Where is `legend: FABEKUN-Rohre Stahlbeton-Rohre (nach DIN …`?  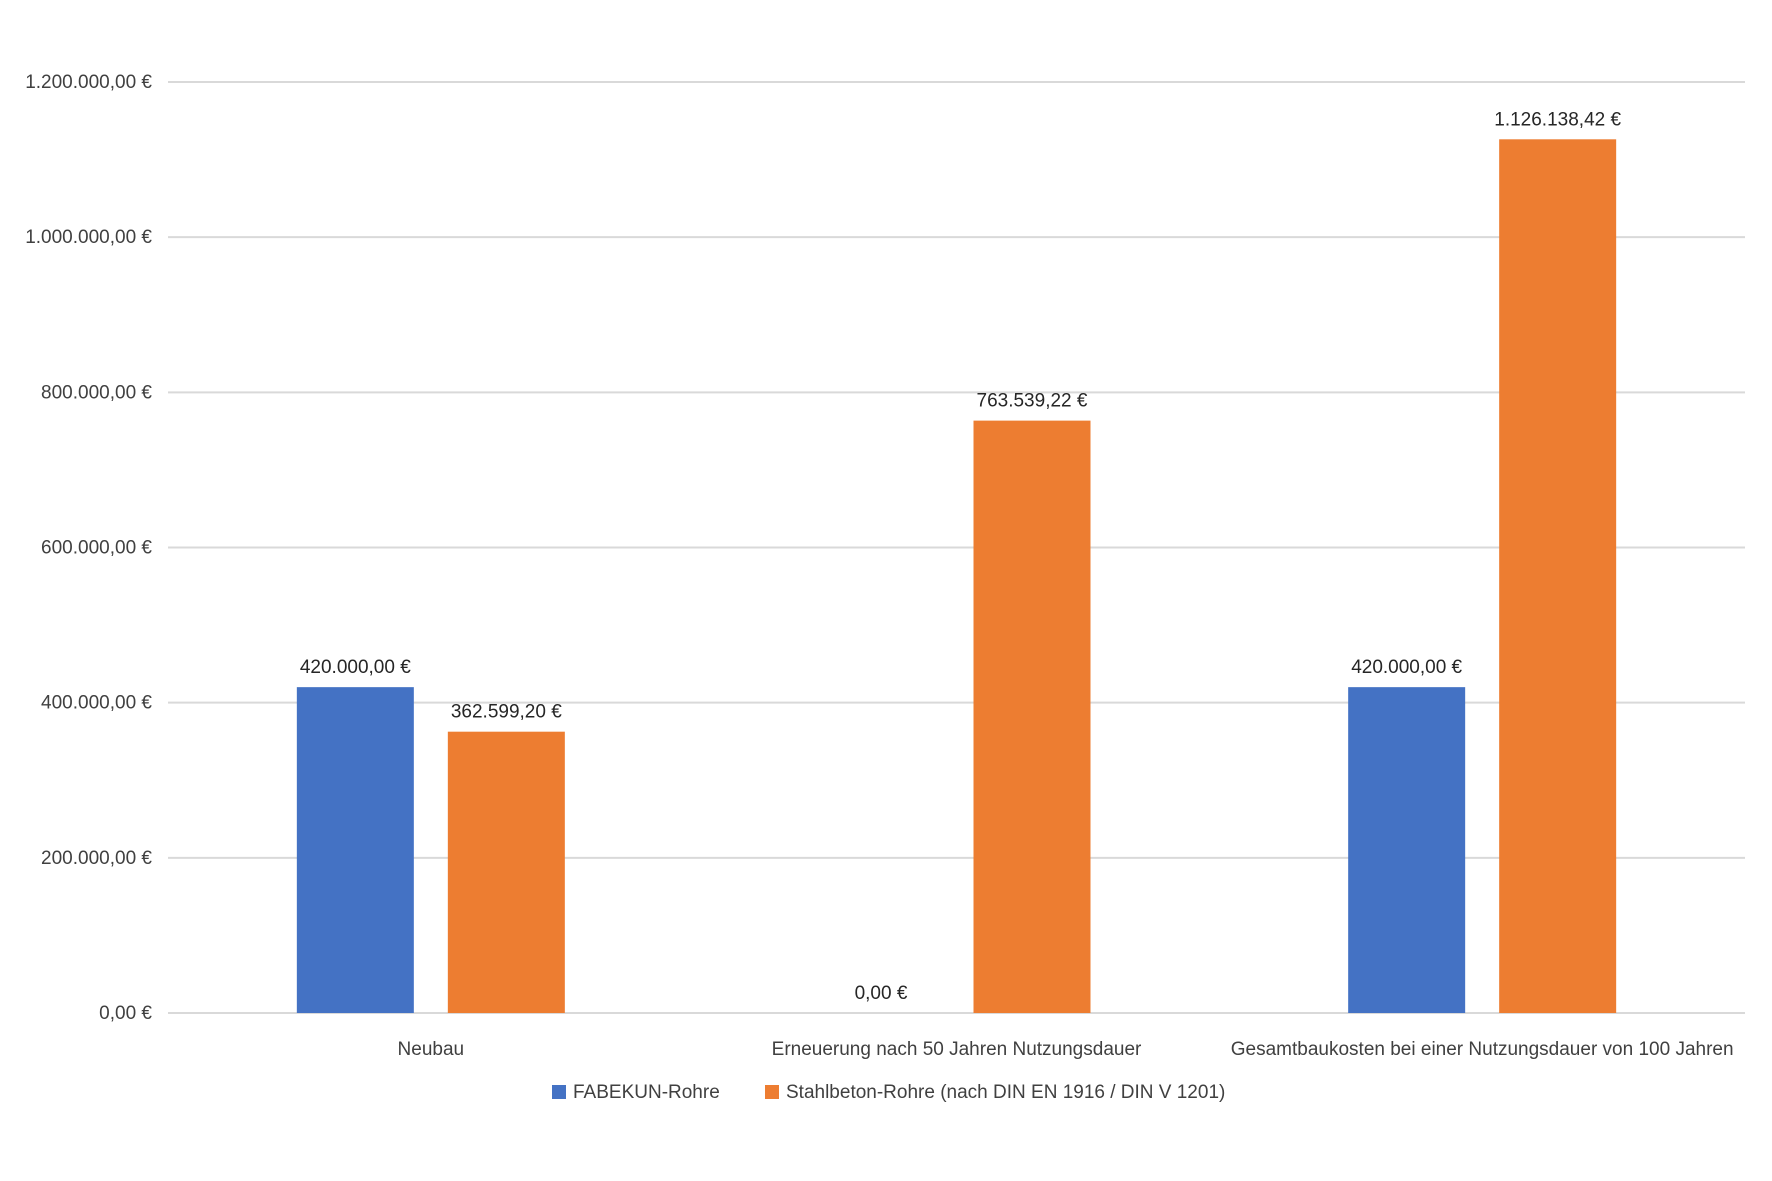 legend: FABEKUN-Rohre Stahlbeton-Rohre (nach DIN … is located at coordinates (888, 1092).